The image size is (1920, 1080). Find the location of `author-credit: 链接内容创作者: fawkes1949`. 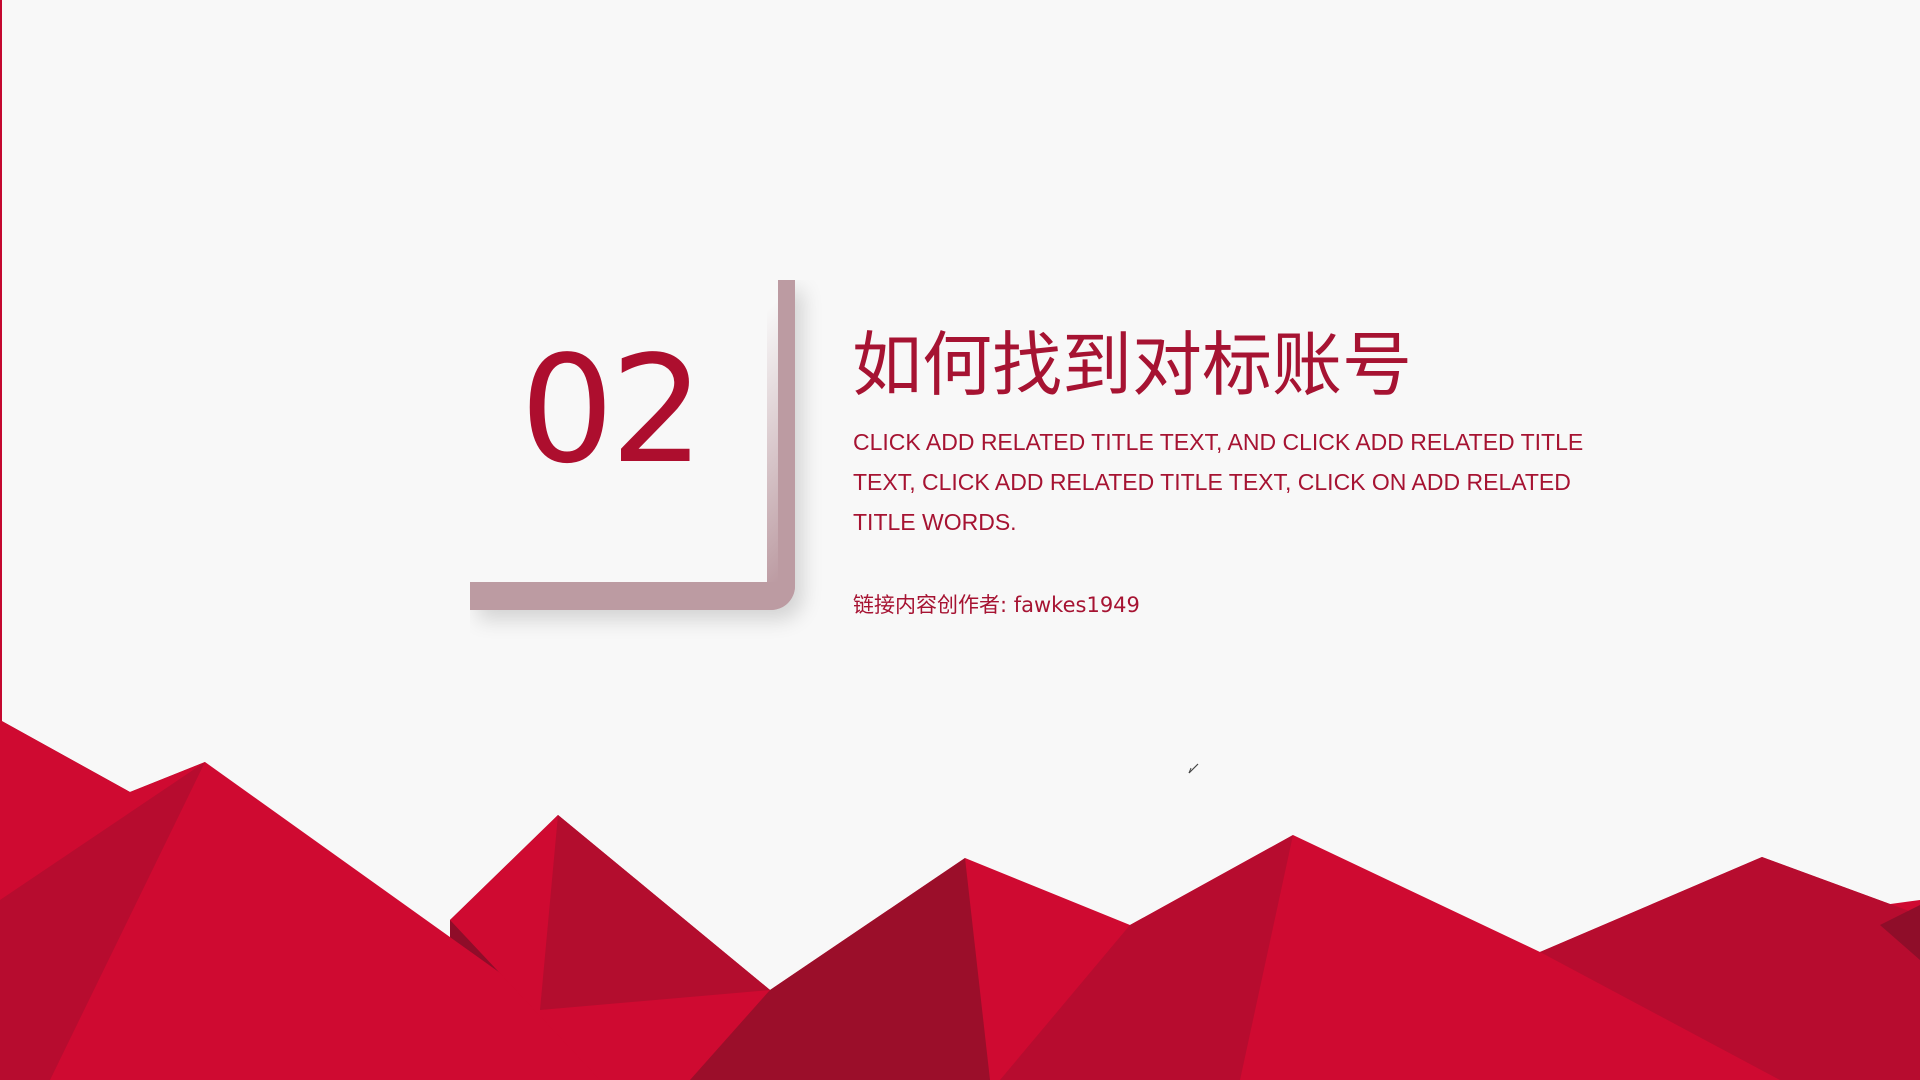

author-credit: 链接内容创作者: fawkes1949 is located at coordinates (996, 605).